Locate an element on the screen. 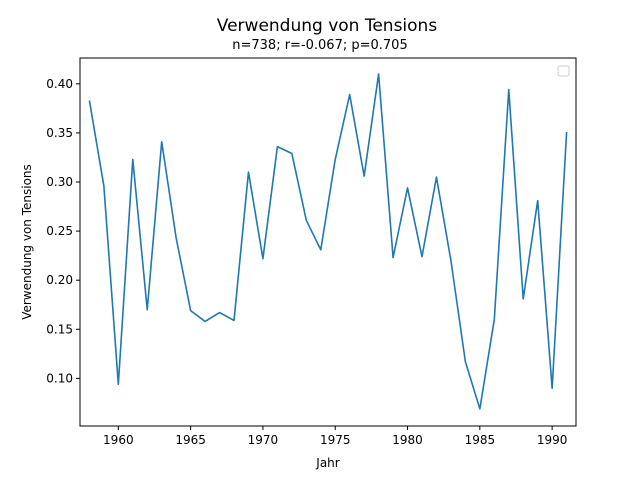 The height and width of the screenshot is (485, 640). x-tick-label: 1970 is located at coordinates (263, 440).